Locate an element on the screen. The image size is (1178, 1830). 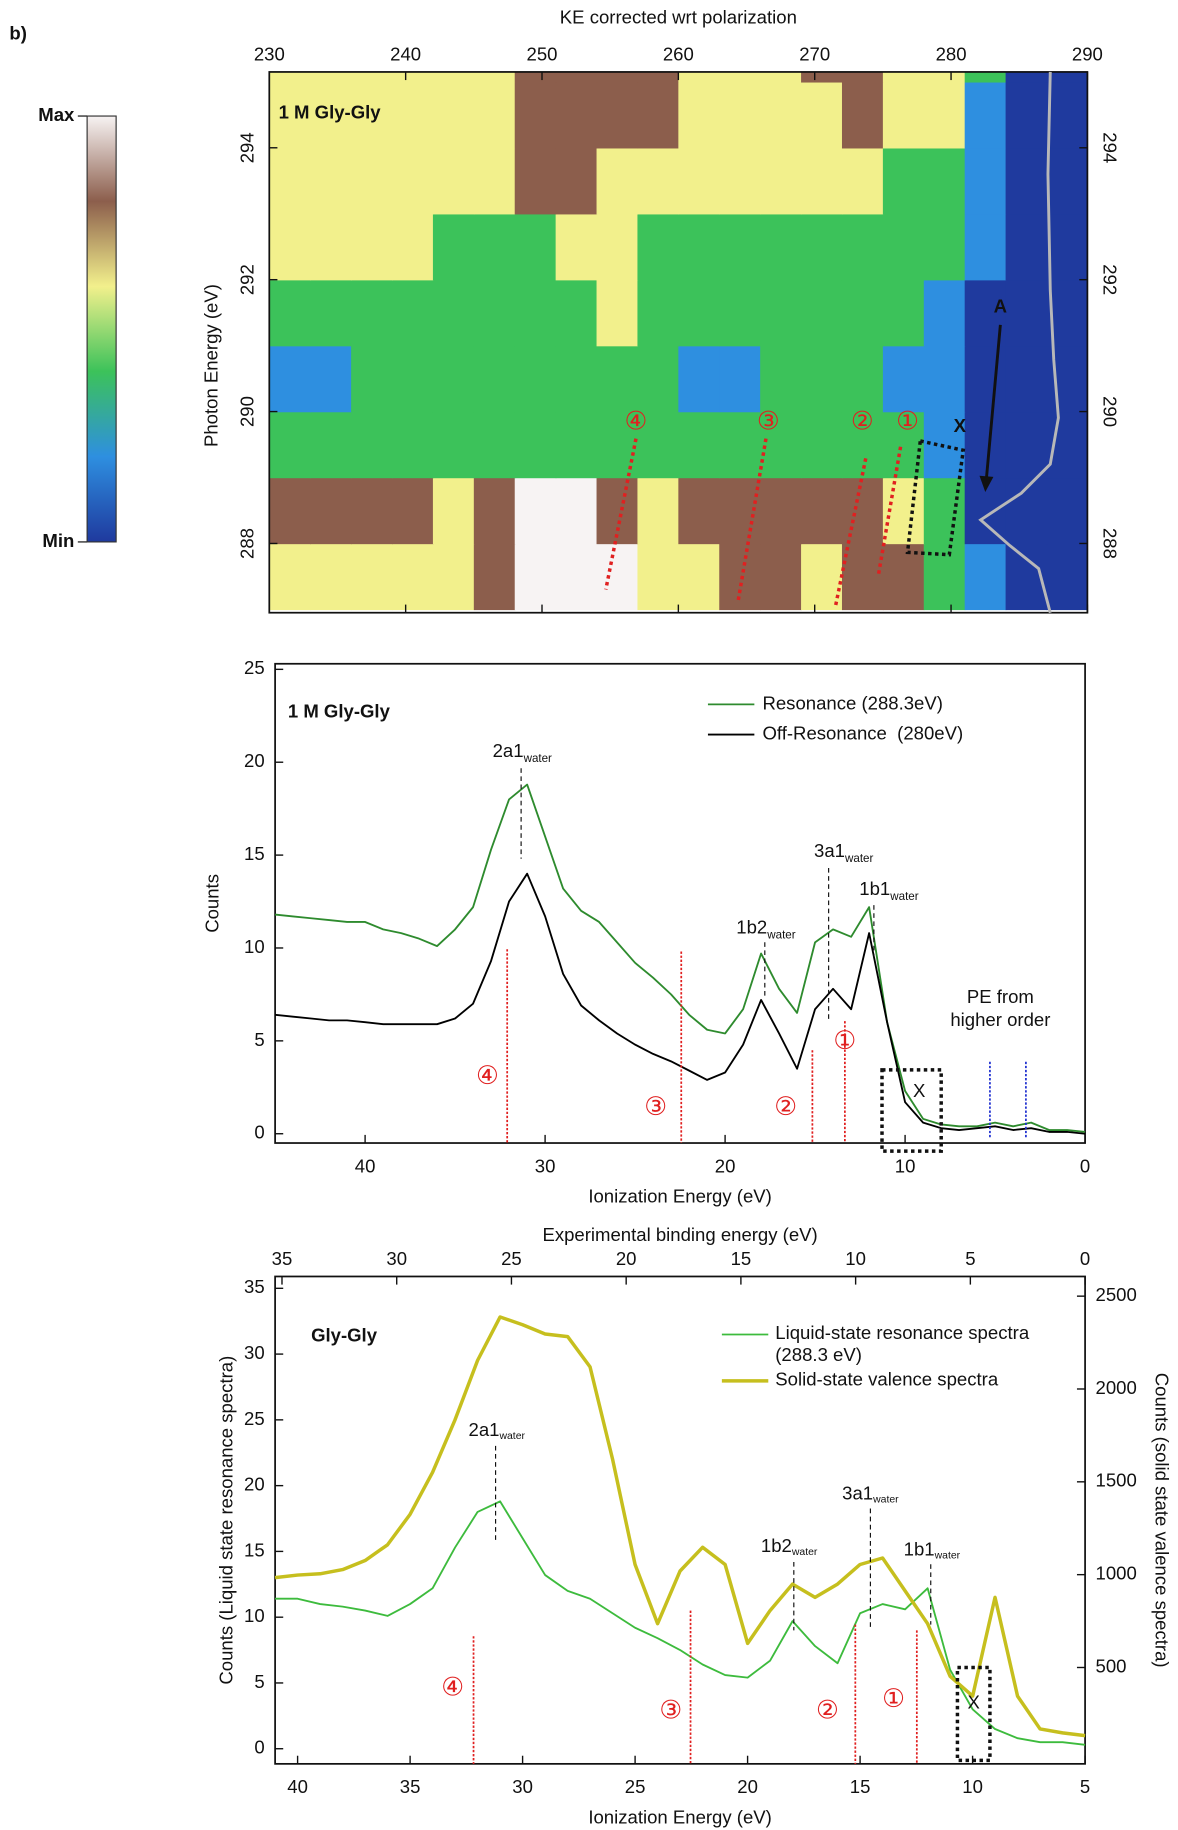
annotation: 1 M Gly-Gly is located at coordinates (330, 112).